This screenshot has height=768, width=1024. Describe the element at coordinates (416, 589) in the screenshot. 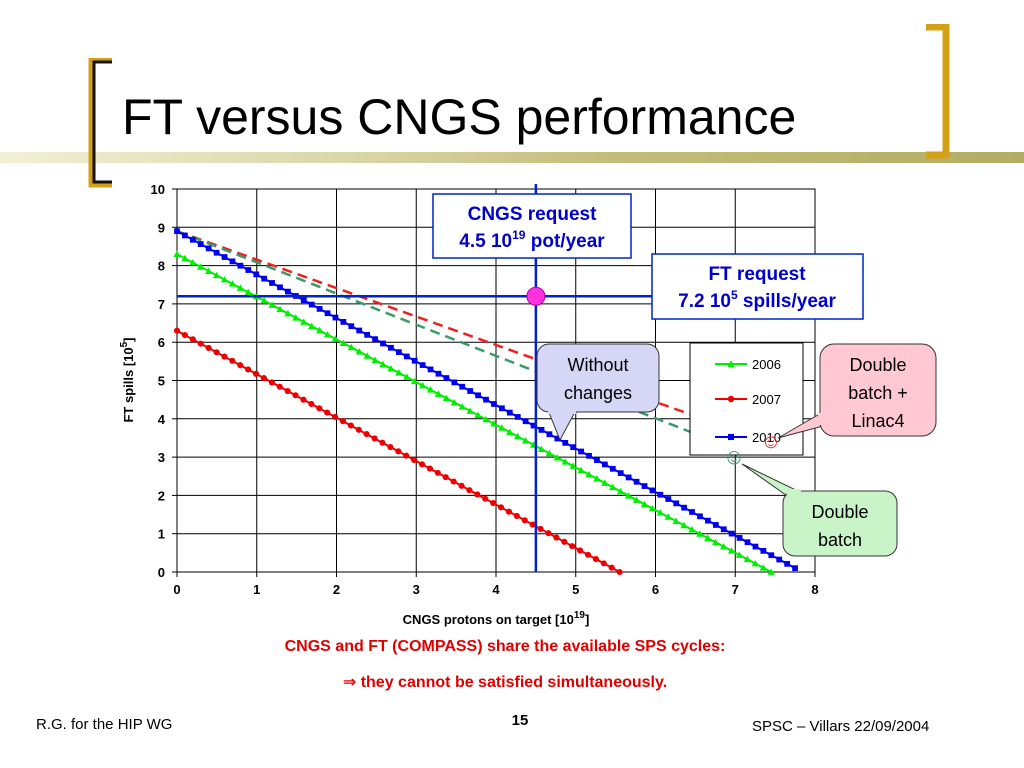

I see `x-tick-label: 3` at that location.